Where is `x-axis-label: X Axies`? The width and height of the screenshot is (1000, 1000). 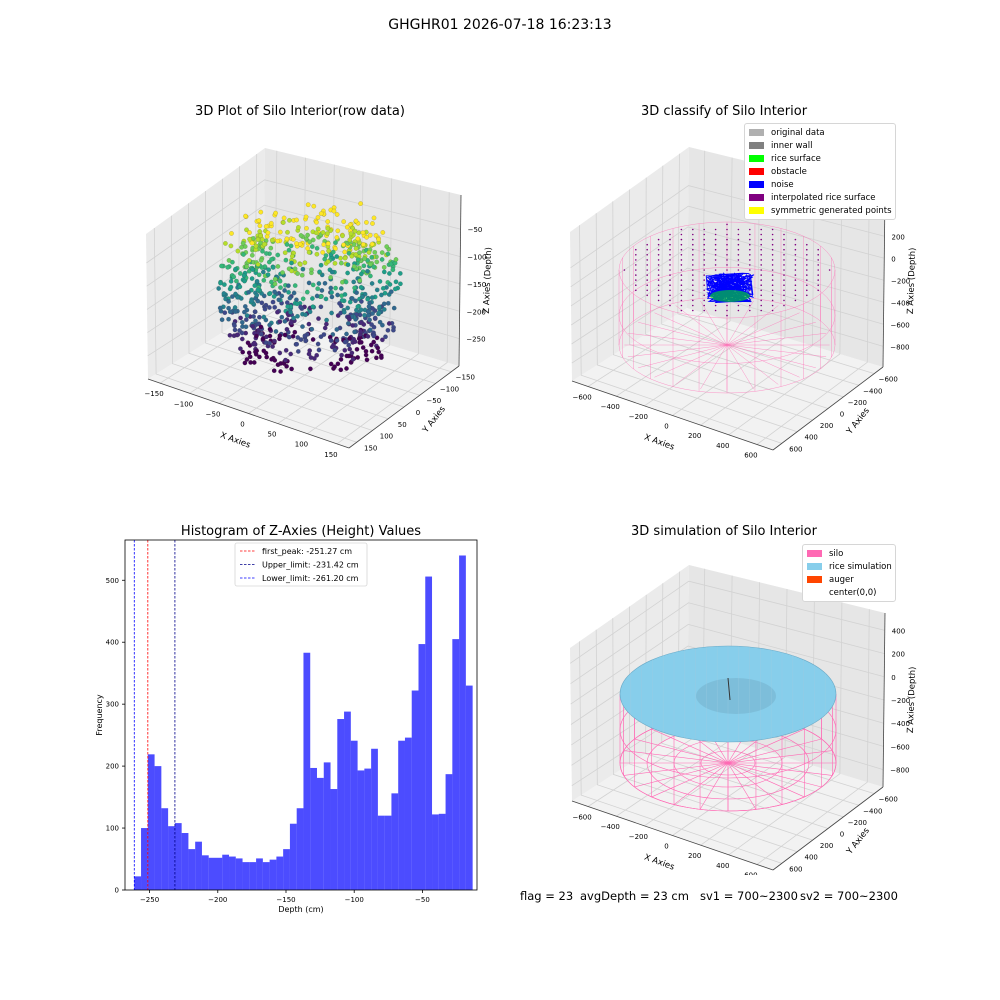
x-axis-label: X Axies is located at coordinates (659, 443).